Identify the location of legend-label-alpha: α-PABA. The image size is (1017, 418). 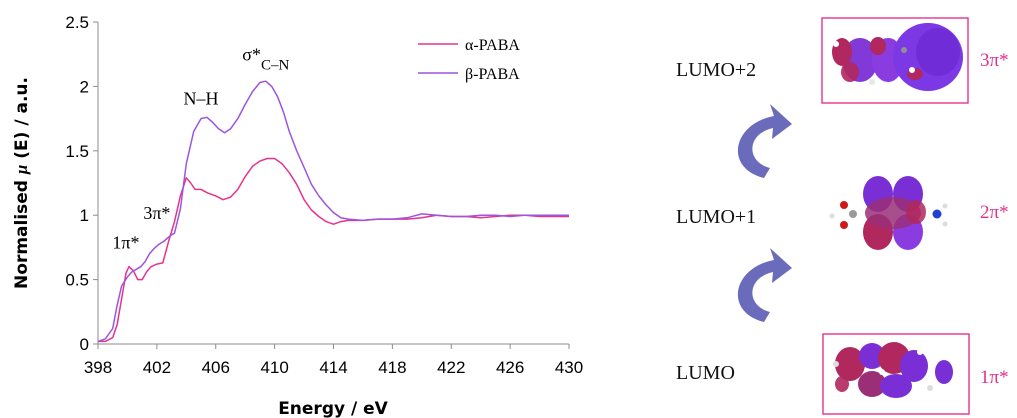
(492, 45).